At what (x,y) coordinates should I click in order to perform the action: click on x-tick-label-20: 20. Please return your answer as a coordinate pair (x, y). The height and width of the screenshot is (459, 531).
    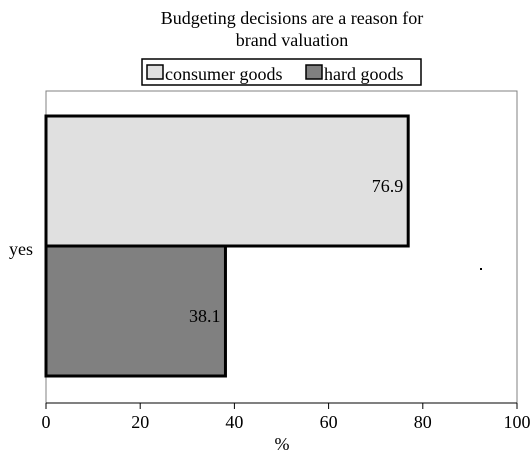
    Looking at the image, I should click on (140, 422).